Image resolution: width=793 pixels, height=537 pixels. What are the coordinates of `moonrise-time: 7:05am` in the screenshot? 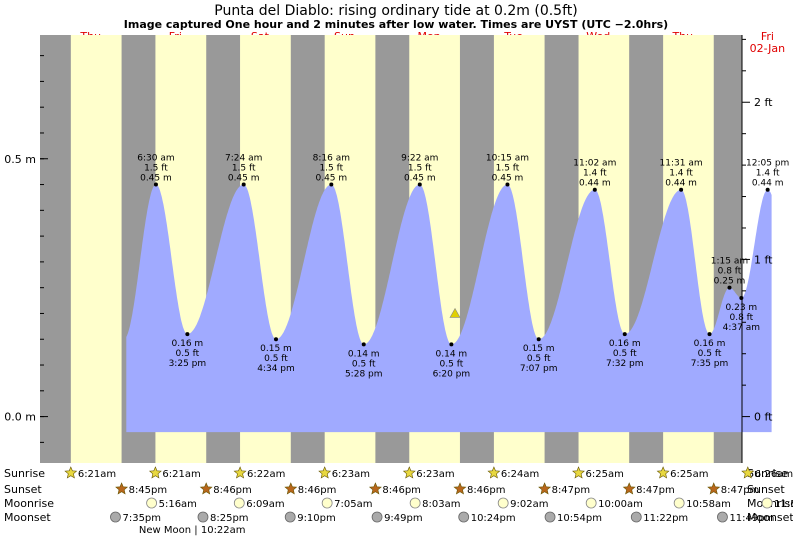 It's located at (353, 504).